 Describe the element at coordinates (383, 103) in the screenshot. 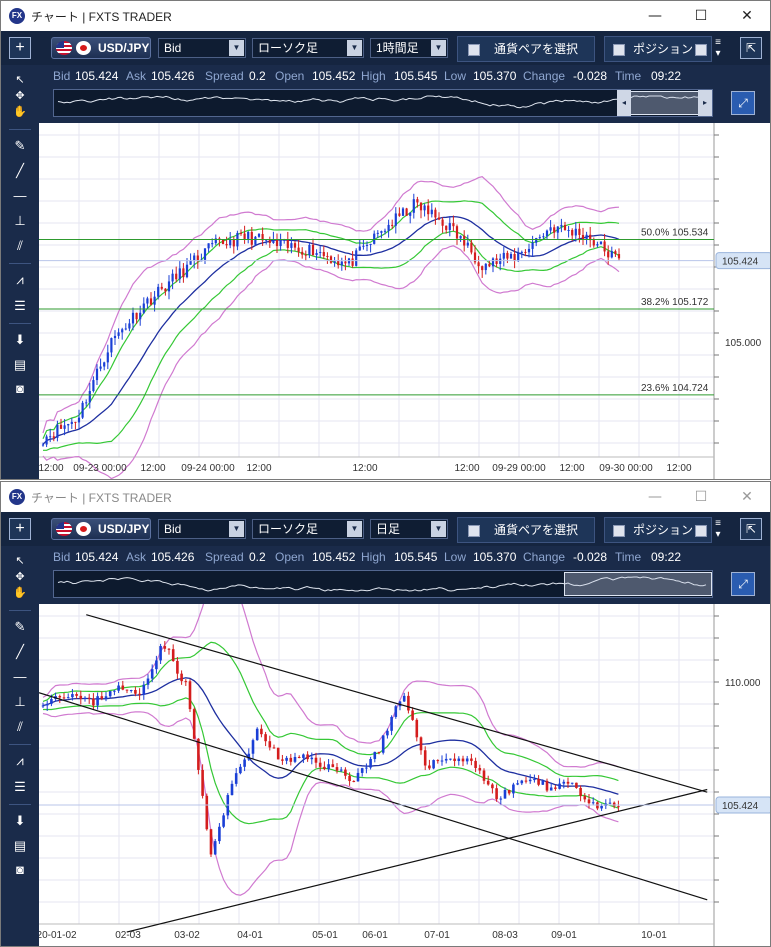

I see `navigator-bar: ◂ ▸` at that location.